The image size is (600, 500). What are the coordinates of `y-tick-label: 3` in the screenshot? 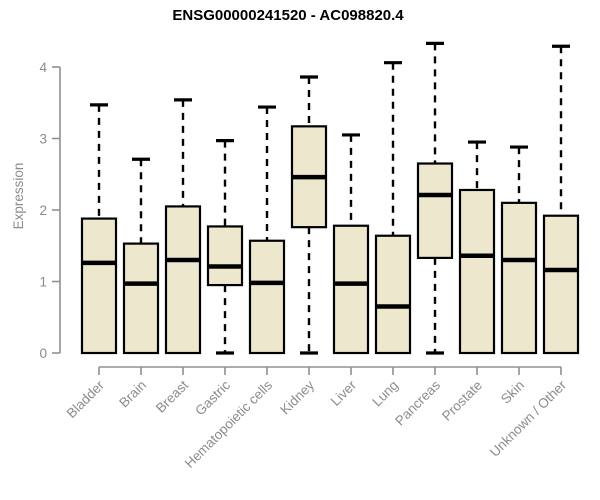 It's located at (43, 138).